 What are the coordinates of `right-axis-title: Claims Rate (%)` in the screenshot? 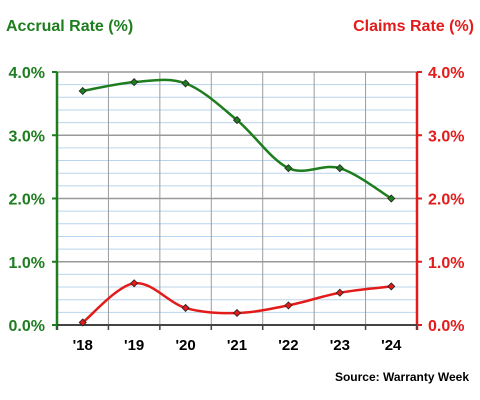 It's located at (413, 26).